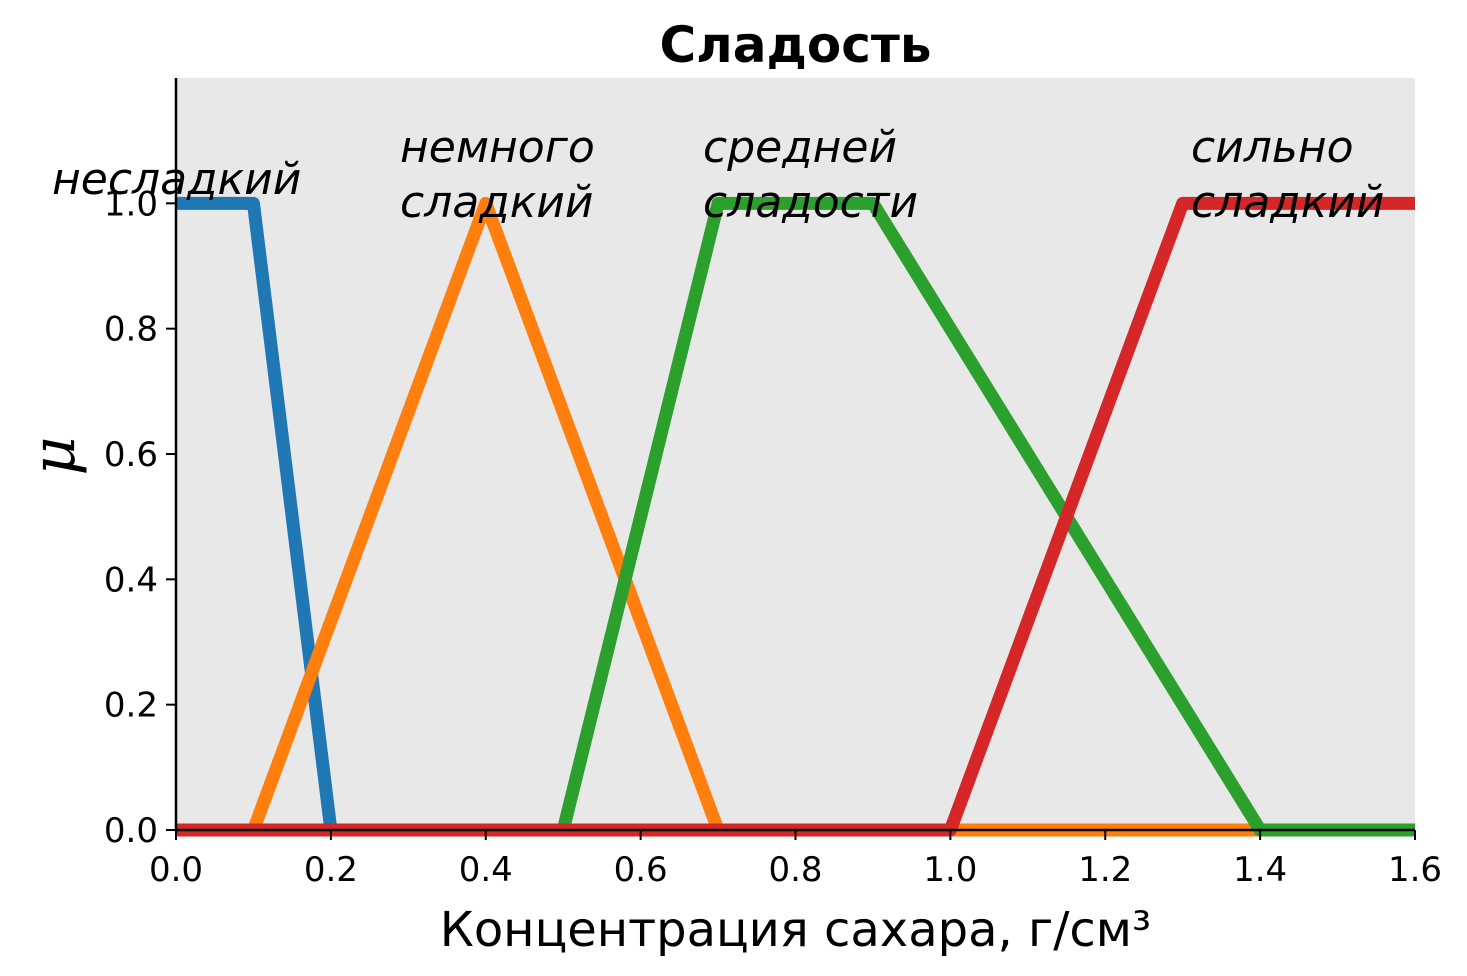 This screenshot has width=1467, height=976. Describe the element at coordinates (641, 870) in the screenshot. I see `x-tick-label: 0.6` at that location.